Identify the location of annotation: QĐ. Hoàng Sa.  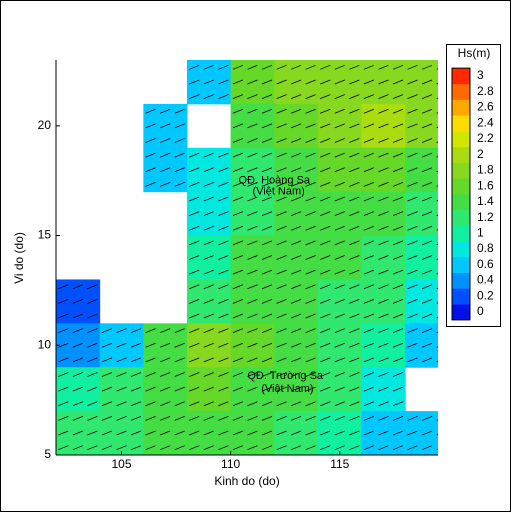
(275, 181).